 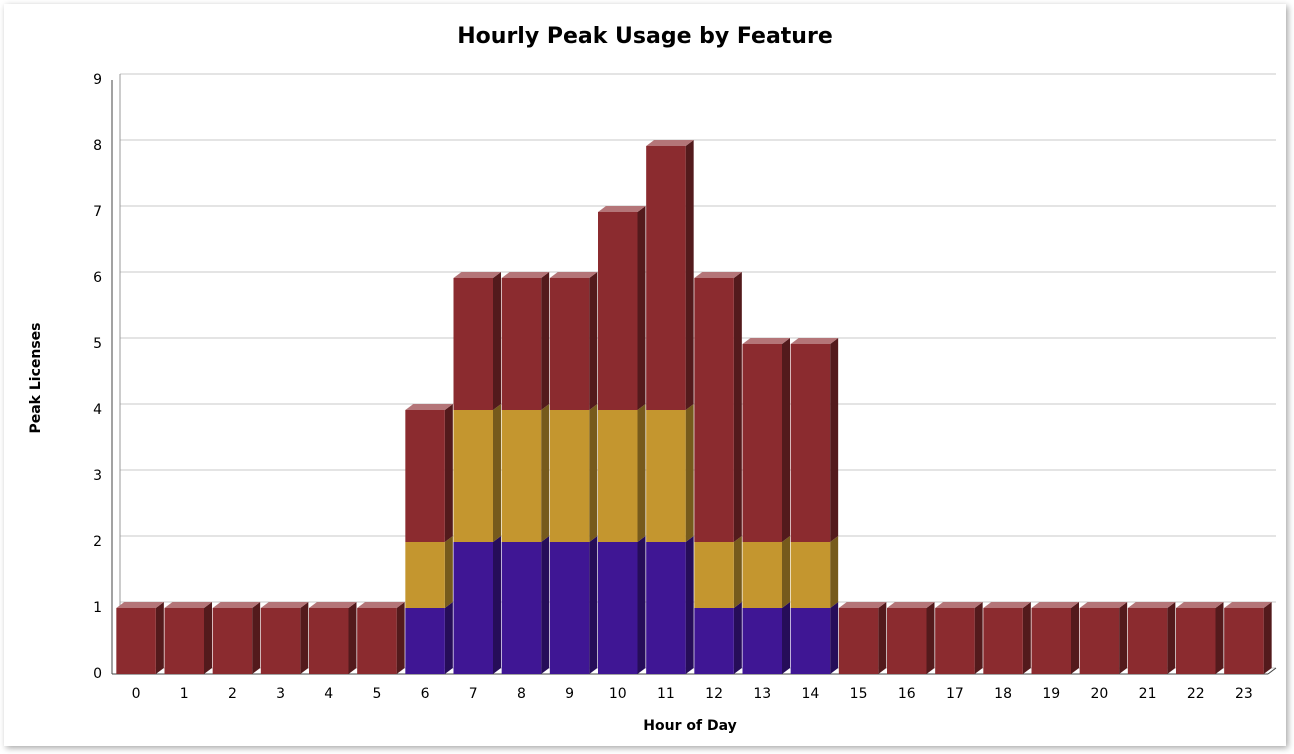 I want to click on y-tick-label: 4, so click(x=97, y=410).